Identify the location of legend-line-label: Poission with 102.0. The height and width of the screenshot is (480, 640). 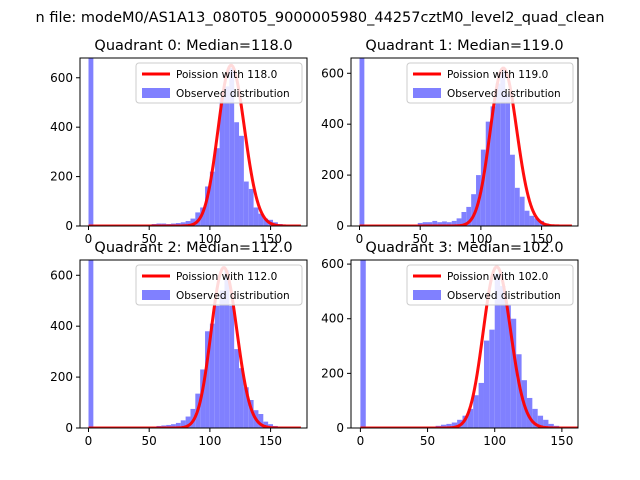
(497, 277).